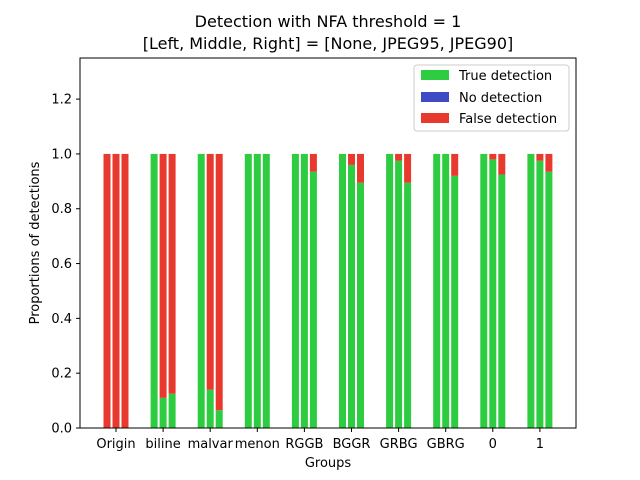  I want to click on bar-malvar-jpeg95-true-detection, so click(210, 408).